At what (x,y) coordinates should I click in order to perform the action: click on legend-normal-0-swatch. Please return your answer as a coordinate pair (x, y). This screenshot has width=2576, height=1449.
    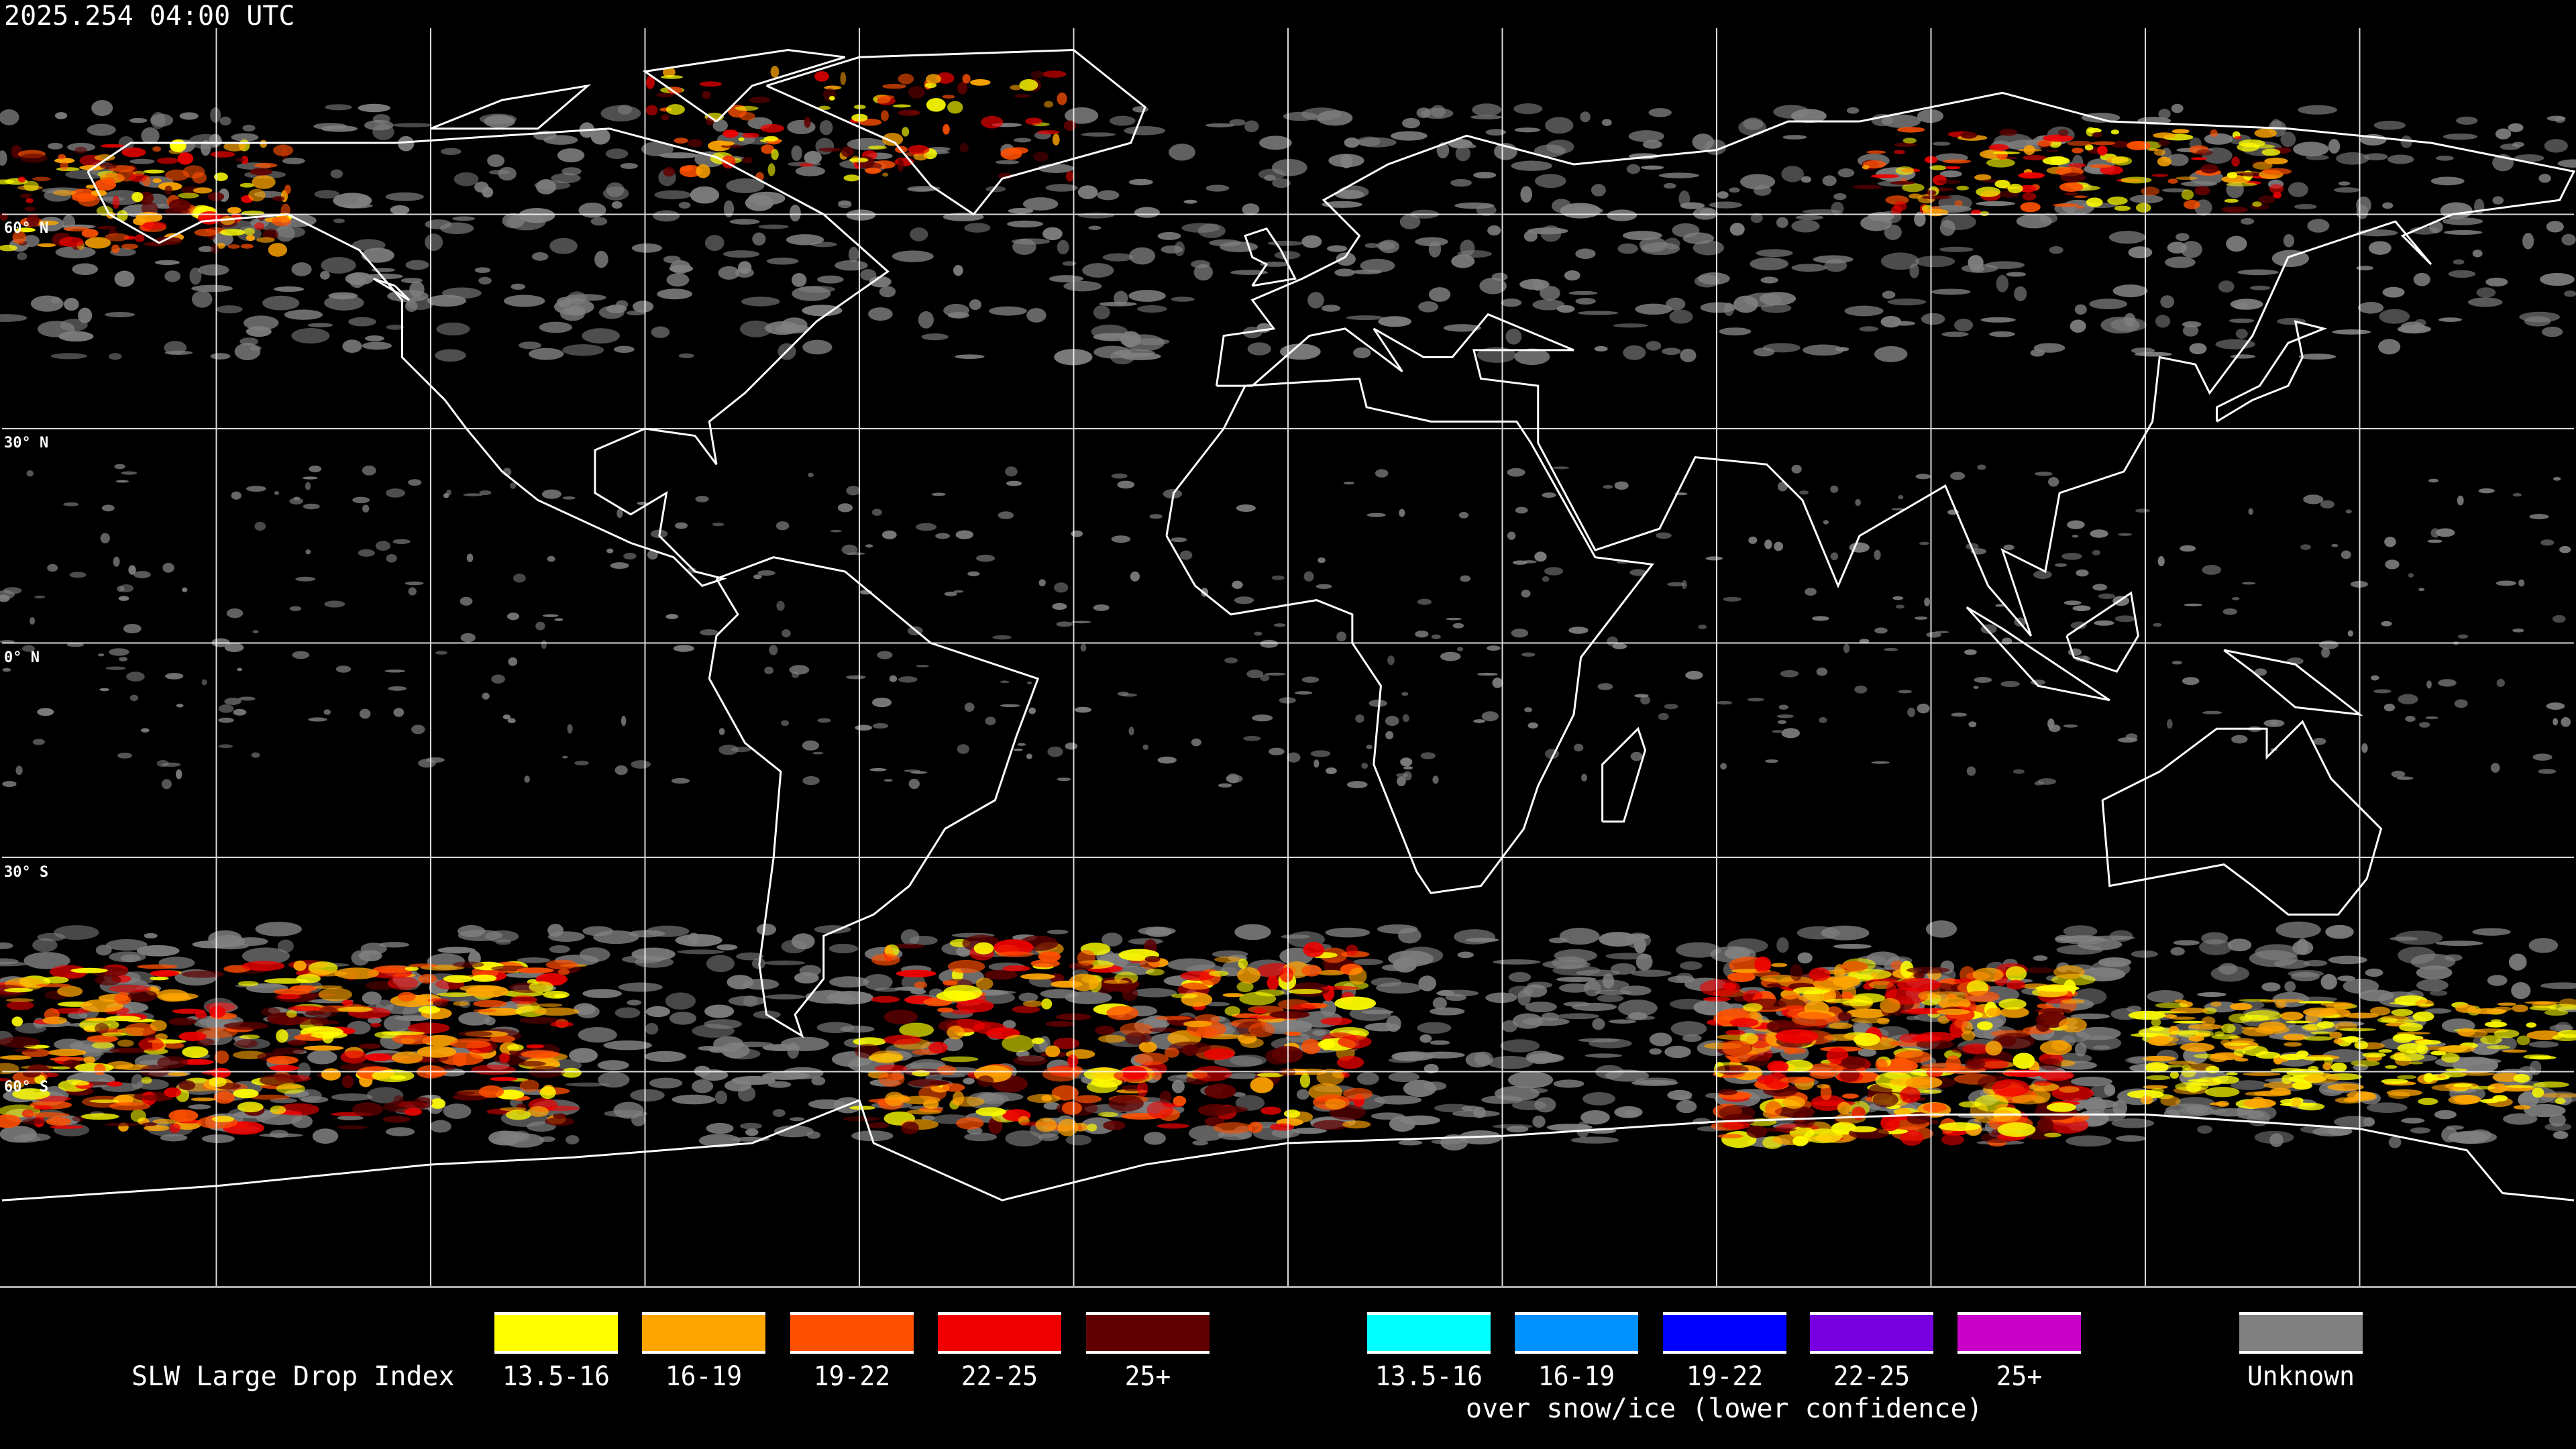
    Looking at the image, I should click on (556, 1333).